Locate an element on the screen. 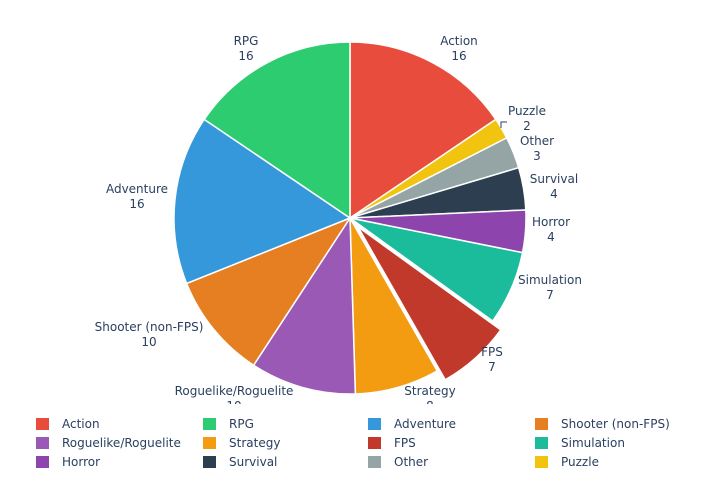 Image resolution: width=707 pixels, height=503 pixels. slice-simulation is located at coordinates (436, 270).